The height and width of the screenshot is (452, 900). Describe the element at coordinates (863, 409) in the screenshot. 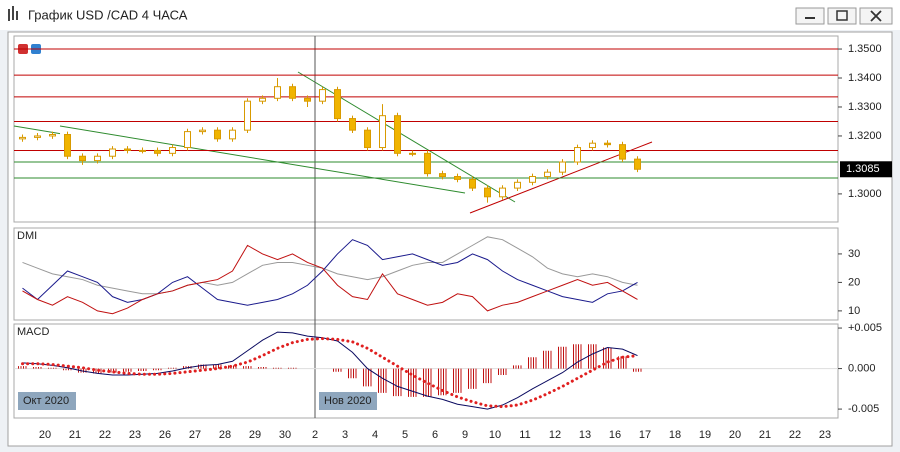

I see `y-tick-label: -0.005` at that location.